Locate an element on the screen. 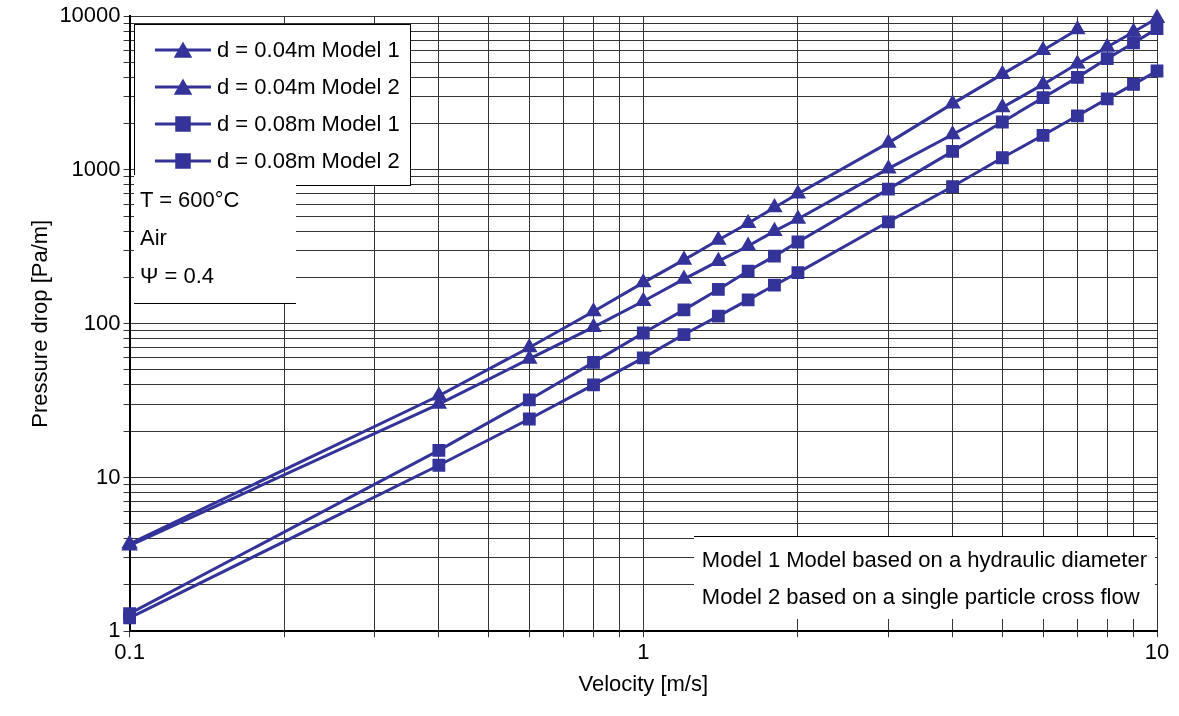 The image size is (1179, 716). y-tick-label: 1000 is located at coordinates (96, 169).